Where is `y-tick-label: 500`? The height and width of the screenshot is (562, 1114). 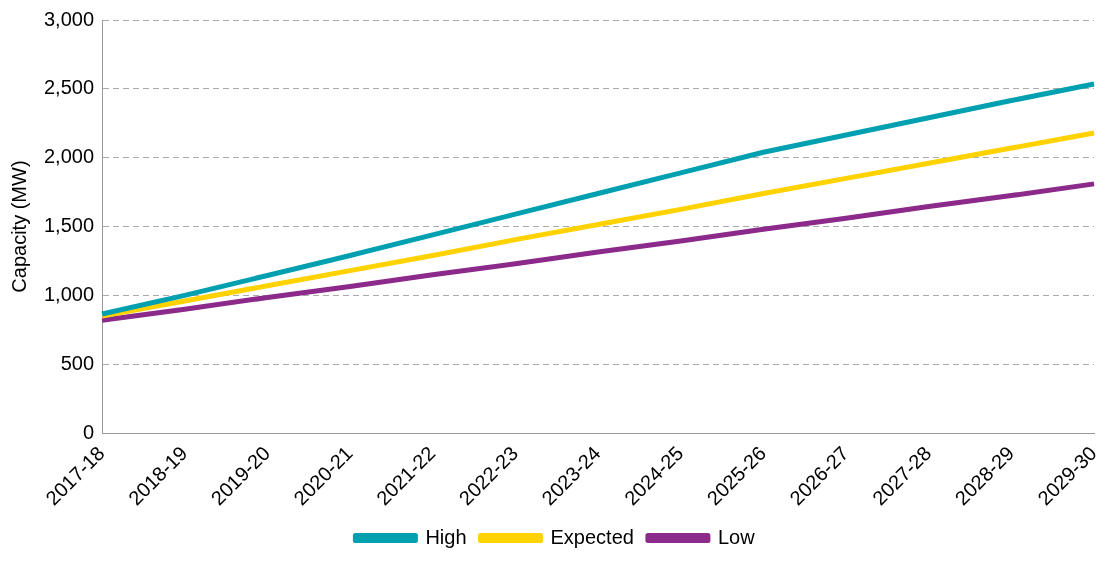
y-tick-label: 500 is located at coordinates (77, 362).